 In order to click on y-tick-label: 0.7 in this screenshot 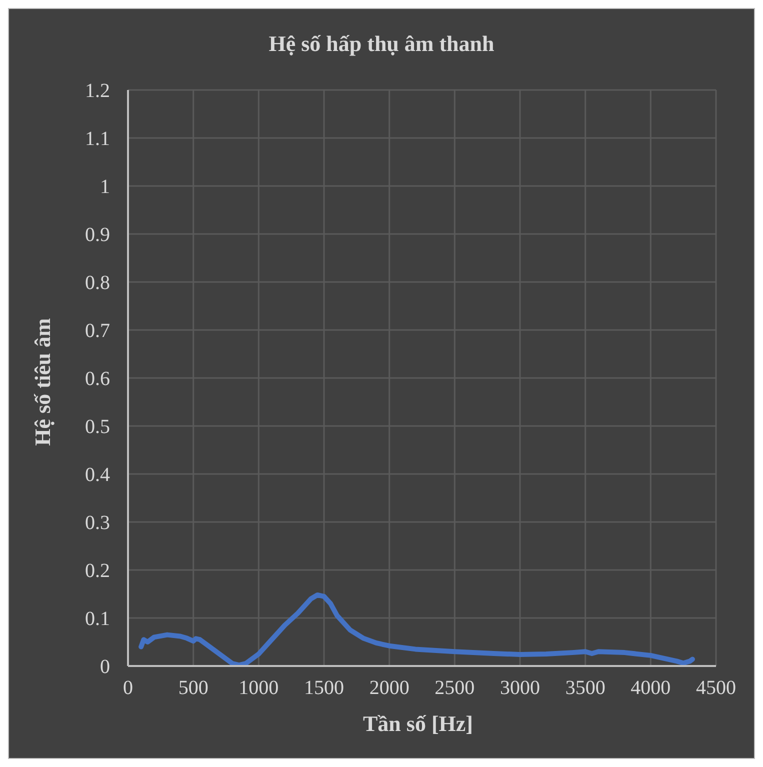, I will do `click(97, 331)`.